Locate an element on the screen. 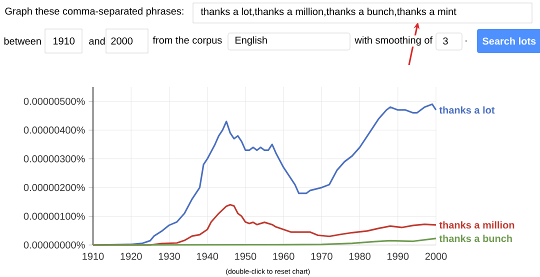  y-tick-label: 0.00000300% is located at coordinates (54, 158).